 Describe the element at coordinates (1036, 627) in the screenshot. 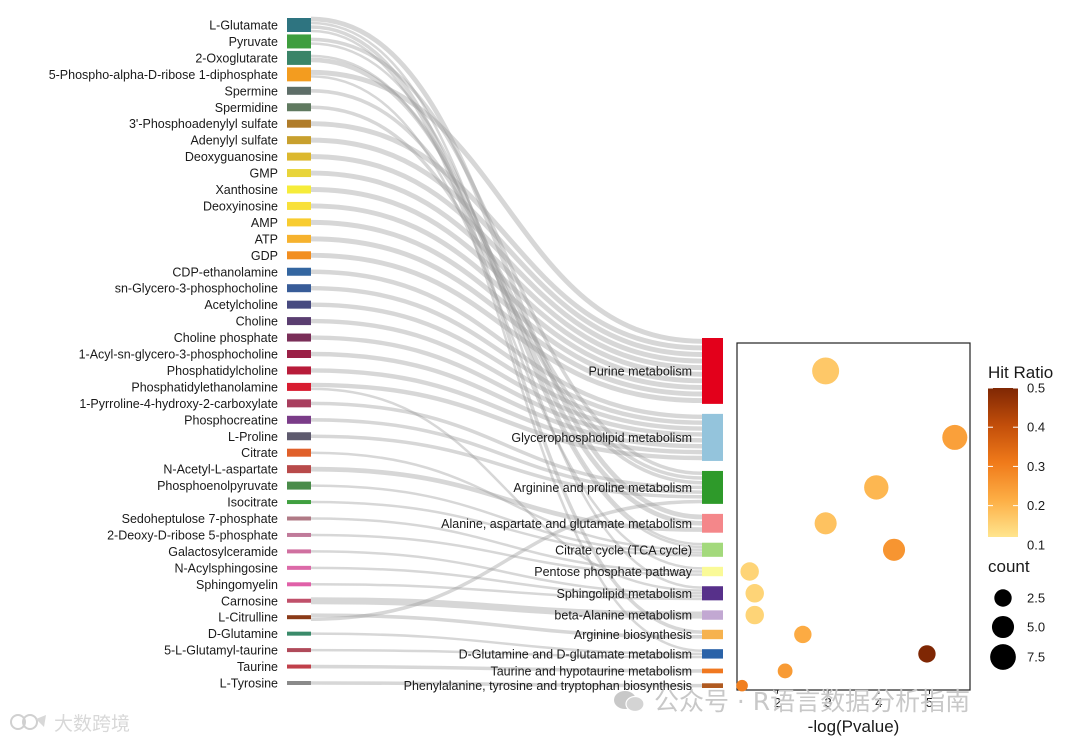

I see `size-legend-label: 5.0` at that location.